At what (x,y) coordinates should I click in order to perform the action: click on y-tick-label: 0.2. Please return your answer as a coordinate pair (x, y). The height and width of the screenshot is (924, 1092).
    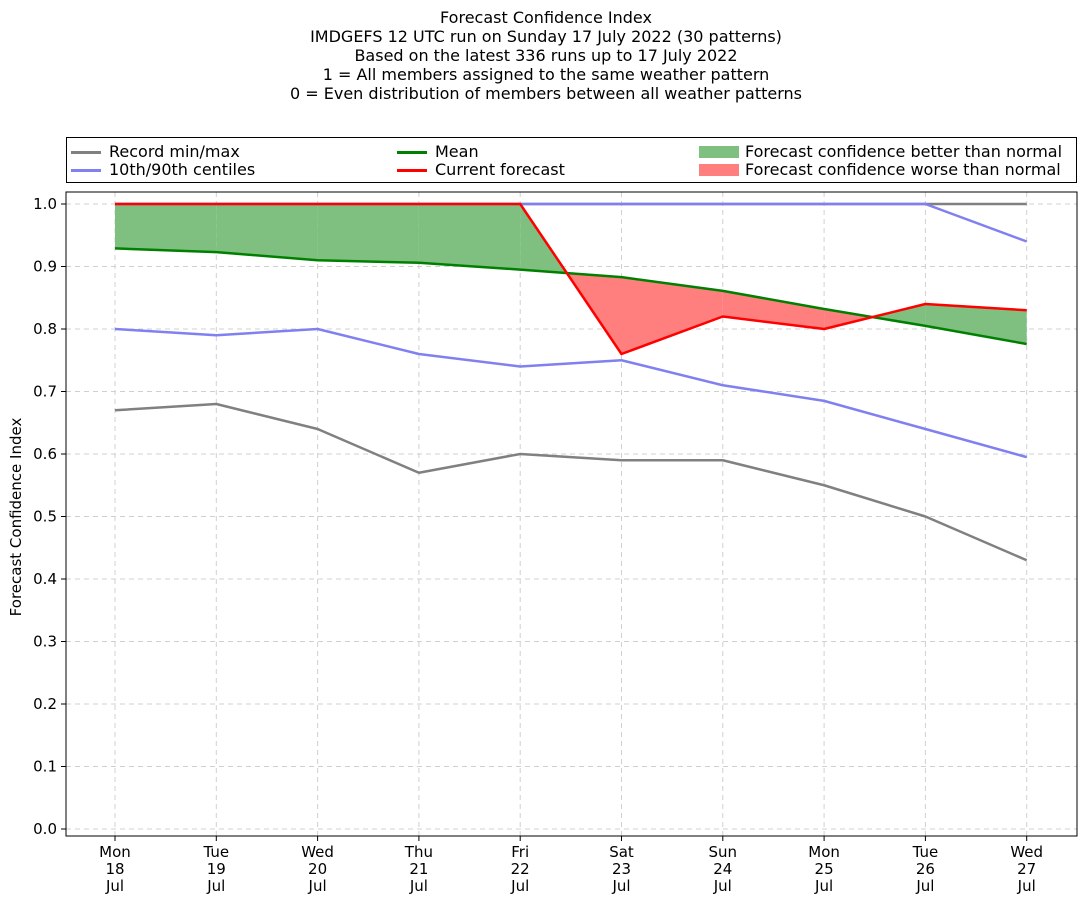
    Looking at the image, I should click on (45, 704).